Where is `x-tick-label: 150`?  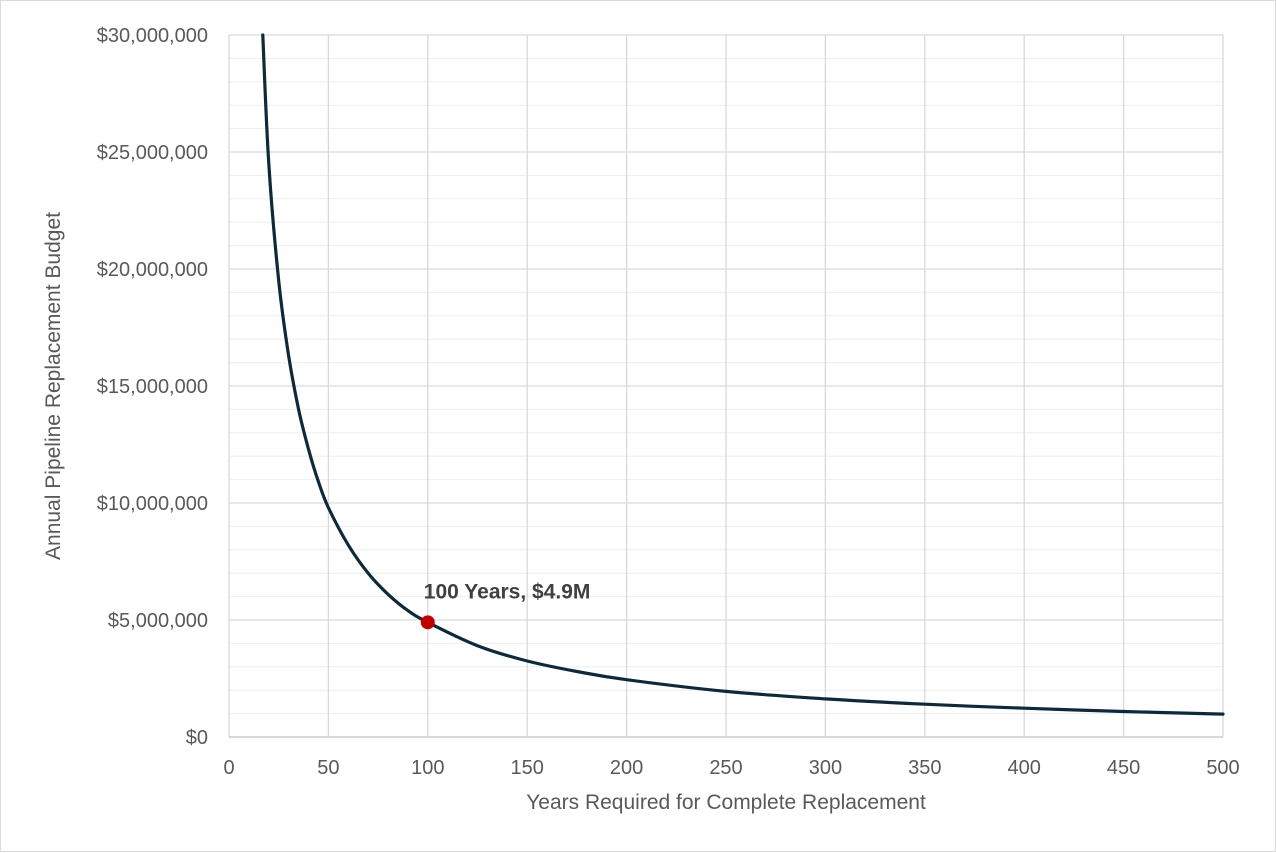
x-tick-label: 150 is located at coordinates (527, 768).